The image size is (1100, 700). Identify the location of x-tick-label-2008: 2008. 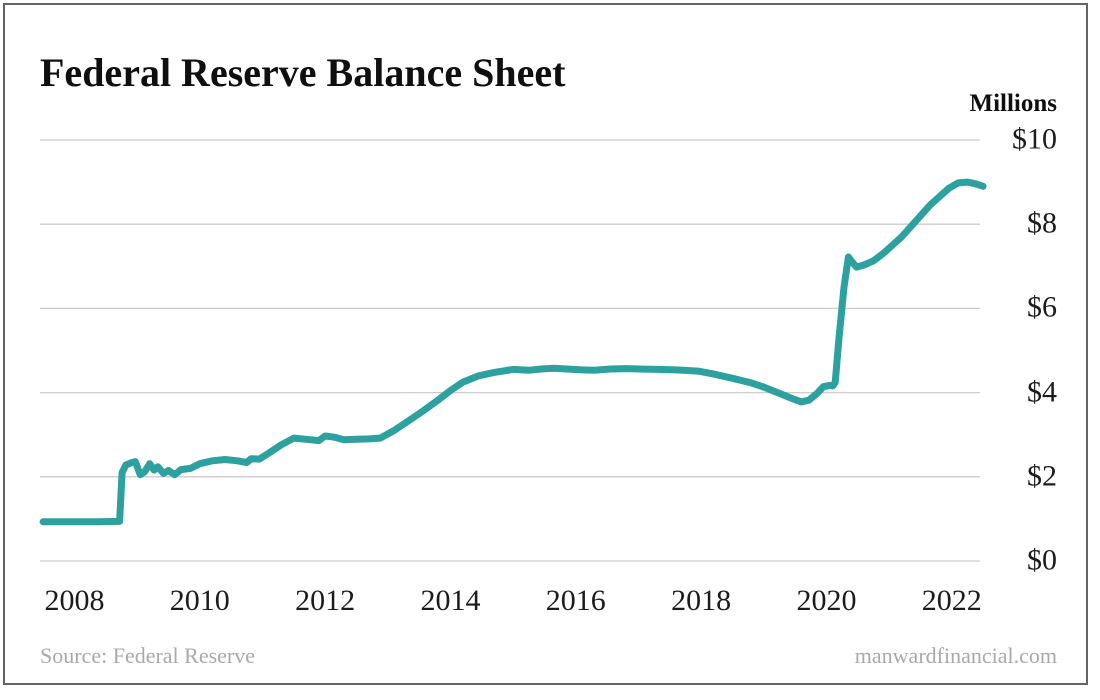
(74, 600).